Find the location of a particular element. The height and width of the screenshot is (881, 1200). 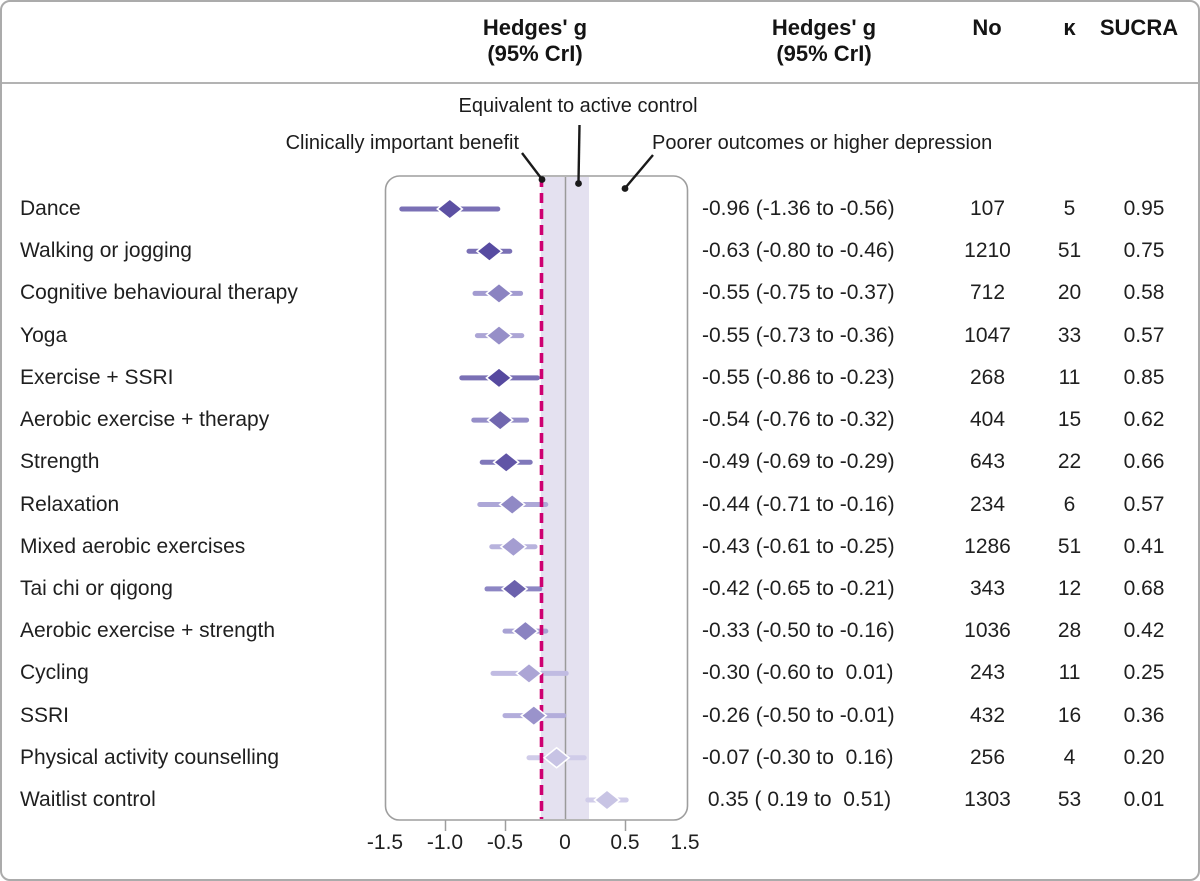

effect-ci-value: -0.63 (-0.80 to -0.46) is located at coordinates (798, 251).